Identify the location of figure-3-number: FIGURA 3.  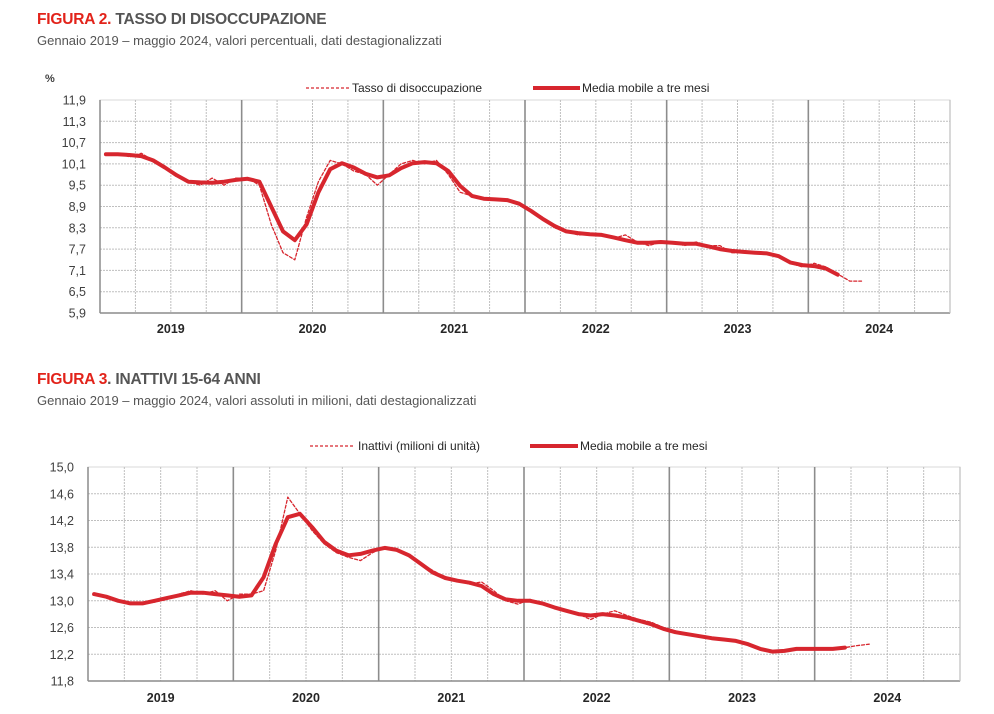
(72, 379).